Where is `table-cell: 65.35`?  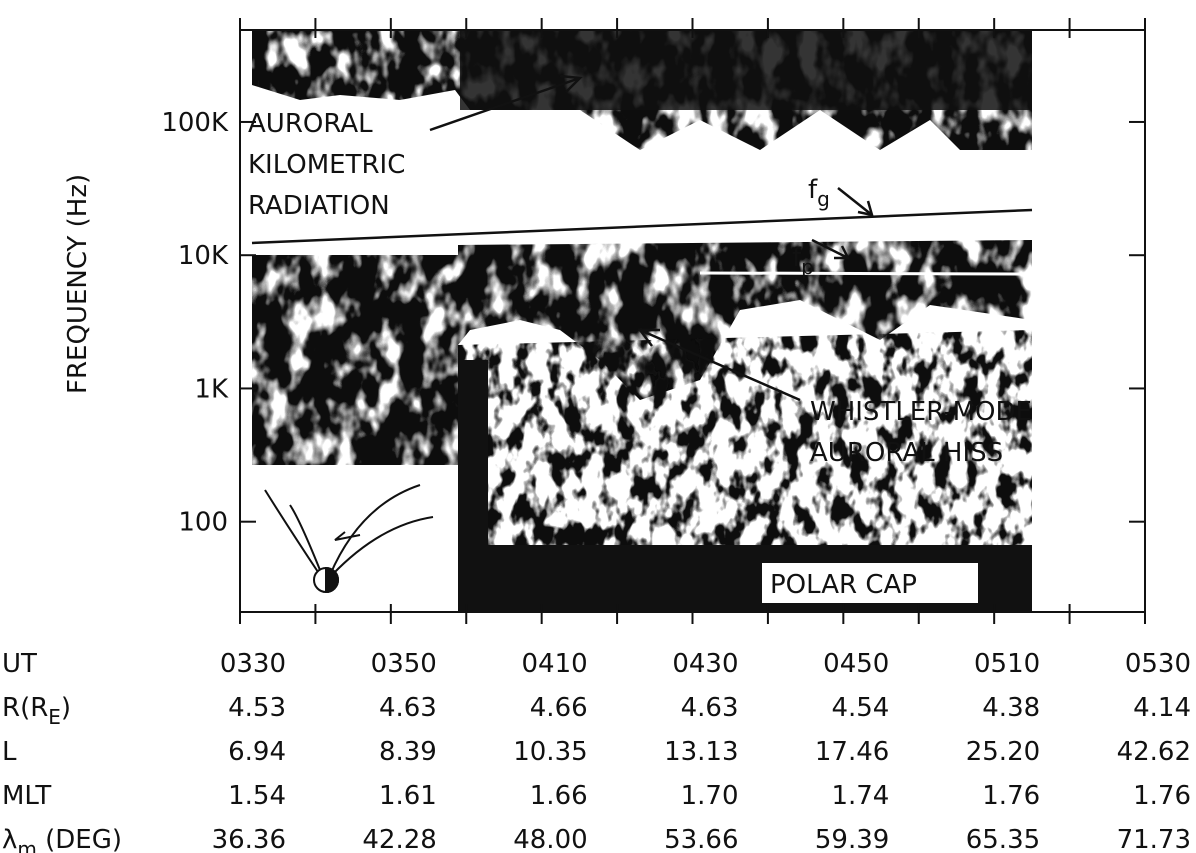 table-cell: 65.35 is located at coordinates (1003, 839).